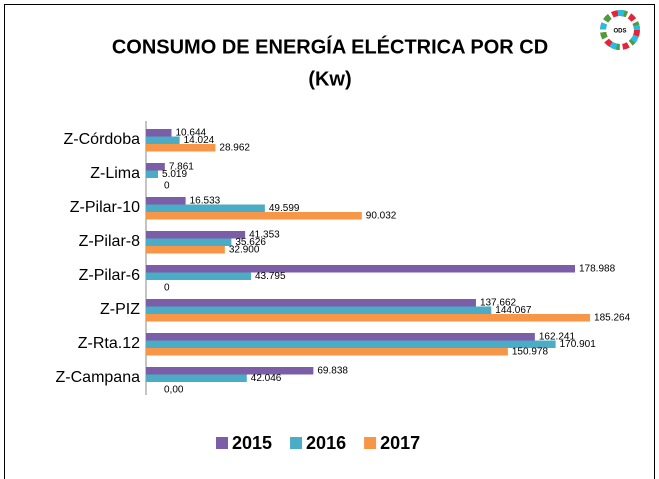 This screenshot has width=659, height=479. Describe the element at coordinates (105, 207) in the screenshot. I see `category-label: Z-Pilar-10` at that location.